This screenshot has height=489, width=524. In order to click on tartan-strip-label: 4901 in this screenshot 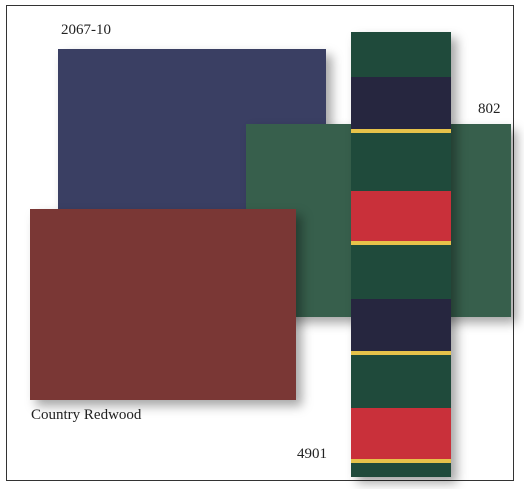, I will do `click(312, 454)`.